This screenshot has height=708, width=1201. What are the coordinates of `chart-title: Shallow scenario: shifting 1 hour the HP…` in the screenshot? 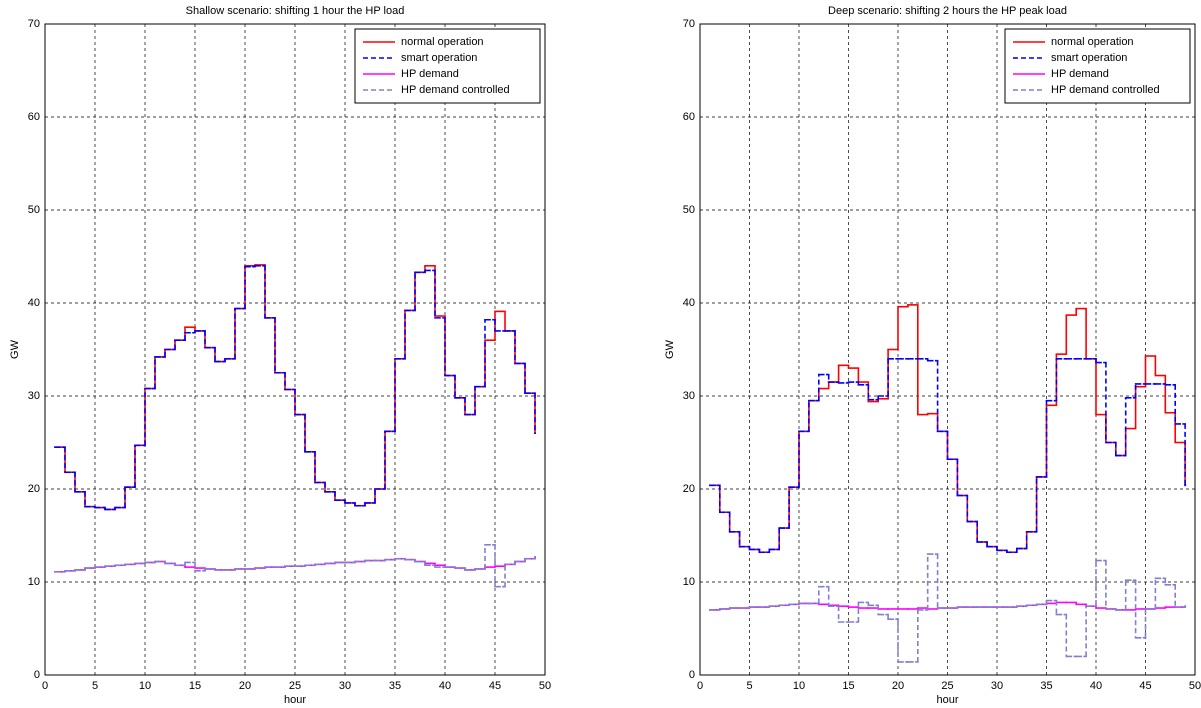 It's located at (295, 11).